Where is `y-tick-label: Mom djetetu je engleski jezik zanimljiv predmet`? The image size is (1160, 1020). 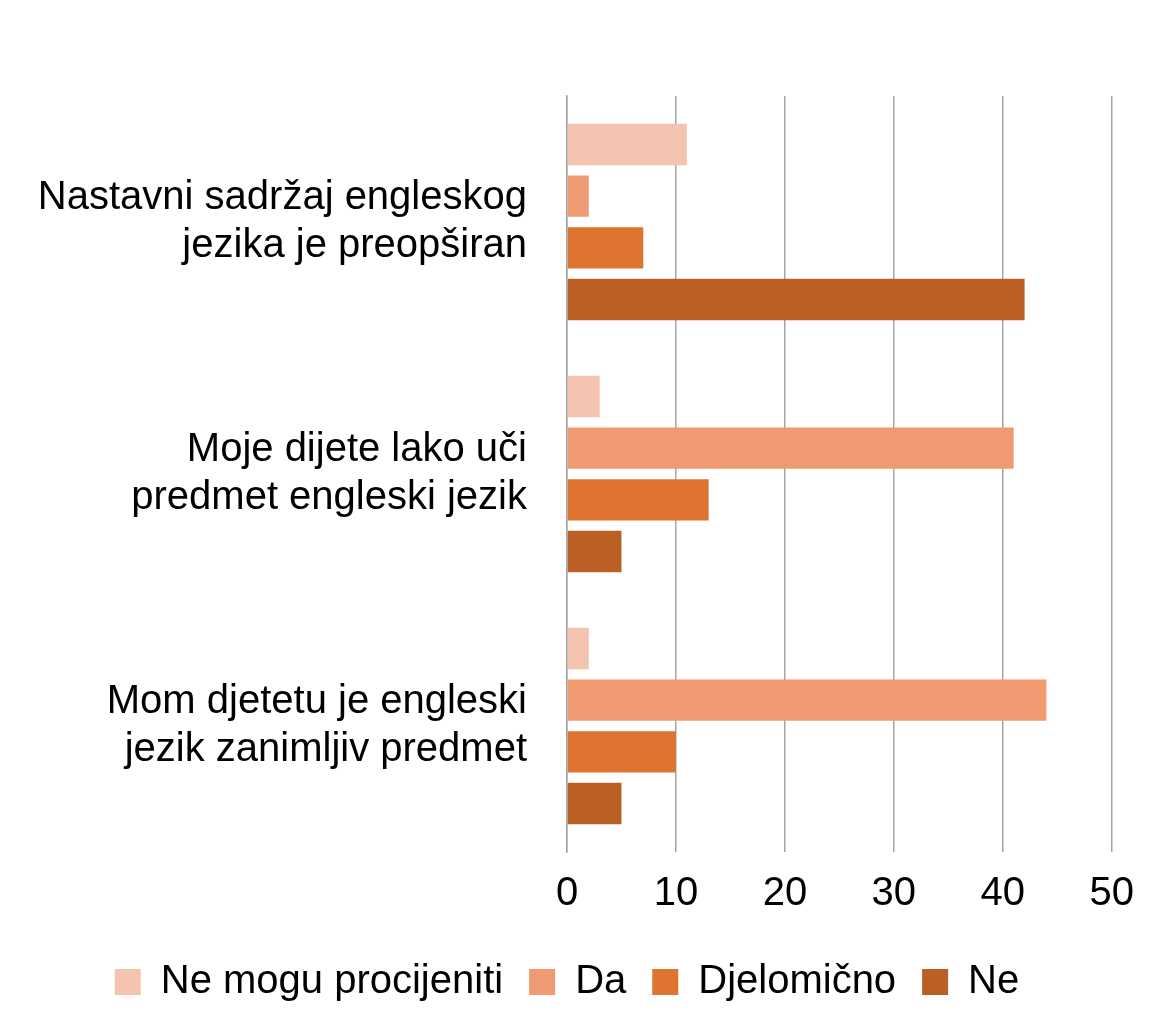 y-tick-label: Mom djetetu je engleski jezik zanimljiv predmet is located at coordinates (316, 723).